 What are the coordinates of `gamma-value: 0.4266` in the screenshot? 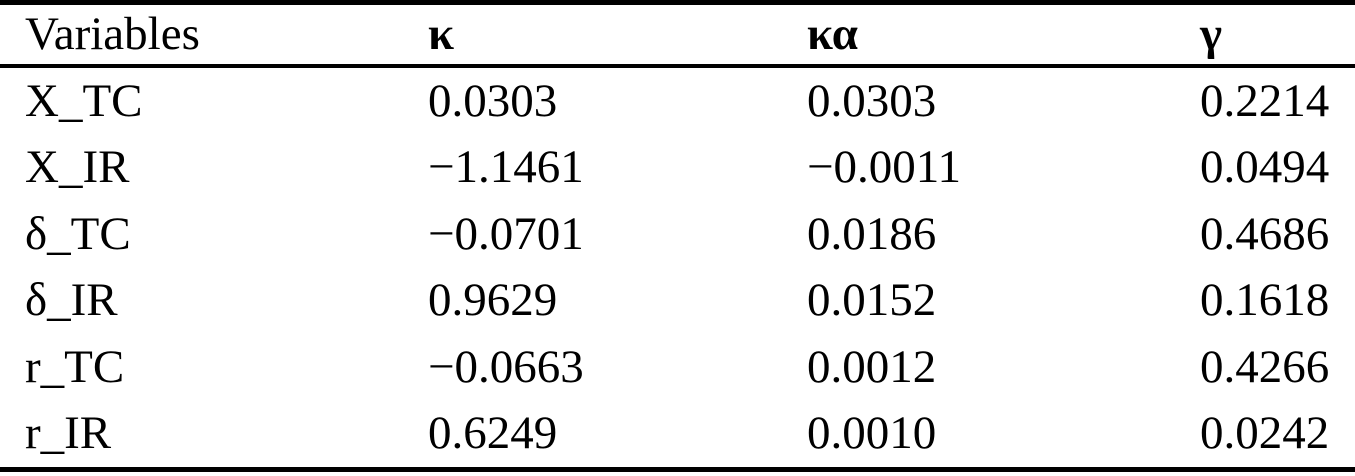 It's located at (1265, 366).